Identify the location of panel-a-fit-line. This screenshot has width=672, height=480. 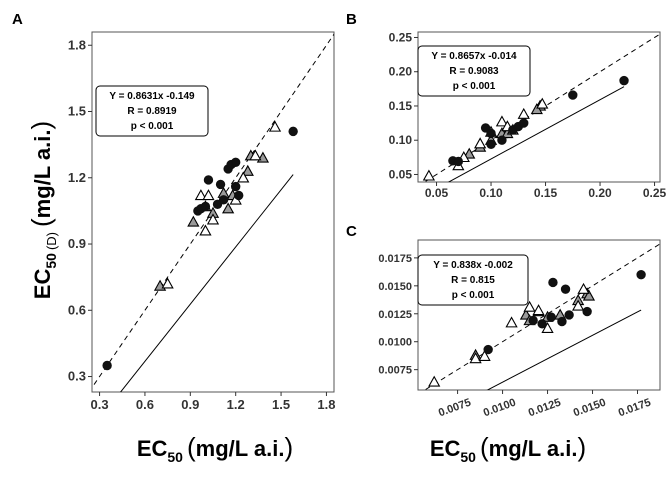
(206, 283).